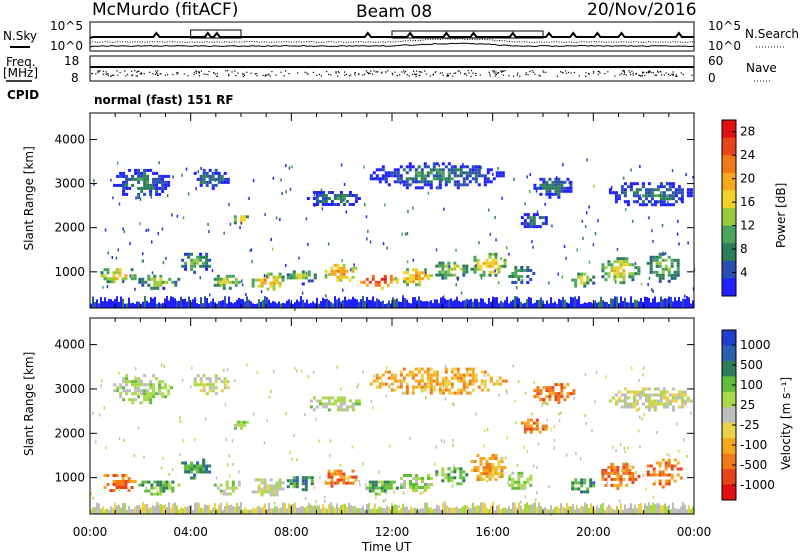 This screenshot has height=554, width=800. Describe the element at coordinates (29, 198) in the screenshot. I see `y-axis-label: Slant Range [km]` at that location.